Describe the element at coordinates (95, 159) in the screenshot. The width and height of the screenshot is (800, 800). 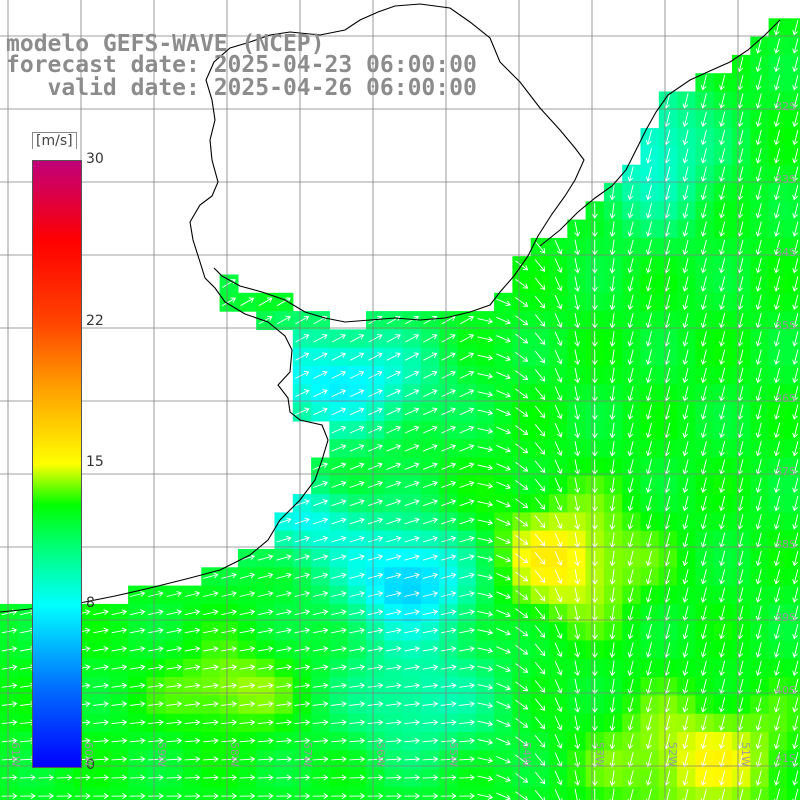
I see `colorbar-tick: 30` at that location.